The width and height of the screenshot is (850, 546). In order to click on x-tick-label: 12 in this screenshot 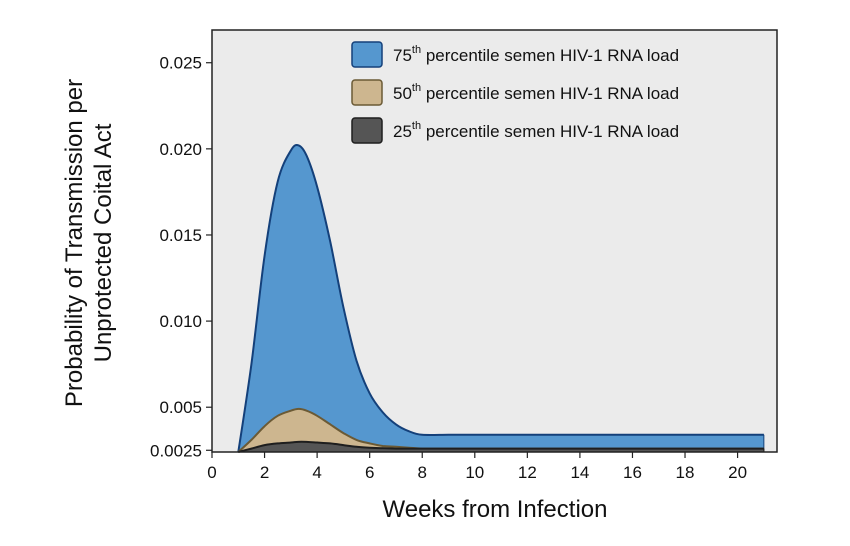, I will do `click(527, 472)`.